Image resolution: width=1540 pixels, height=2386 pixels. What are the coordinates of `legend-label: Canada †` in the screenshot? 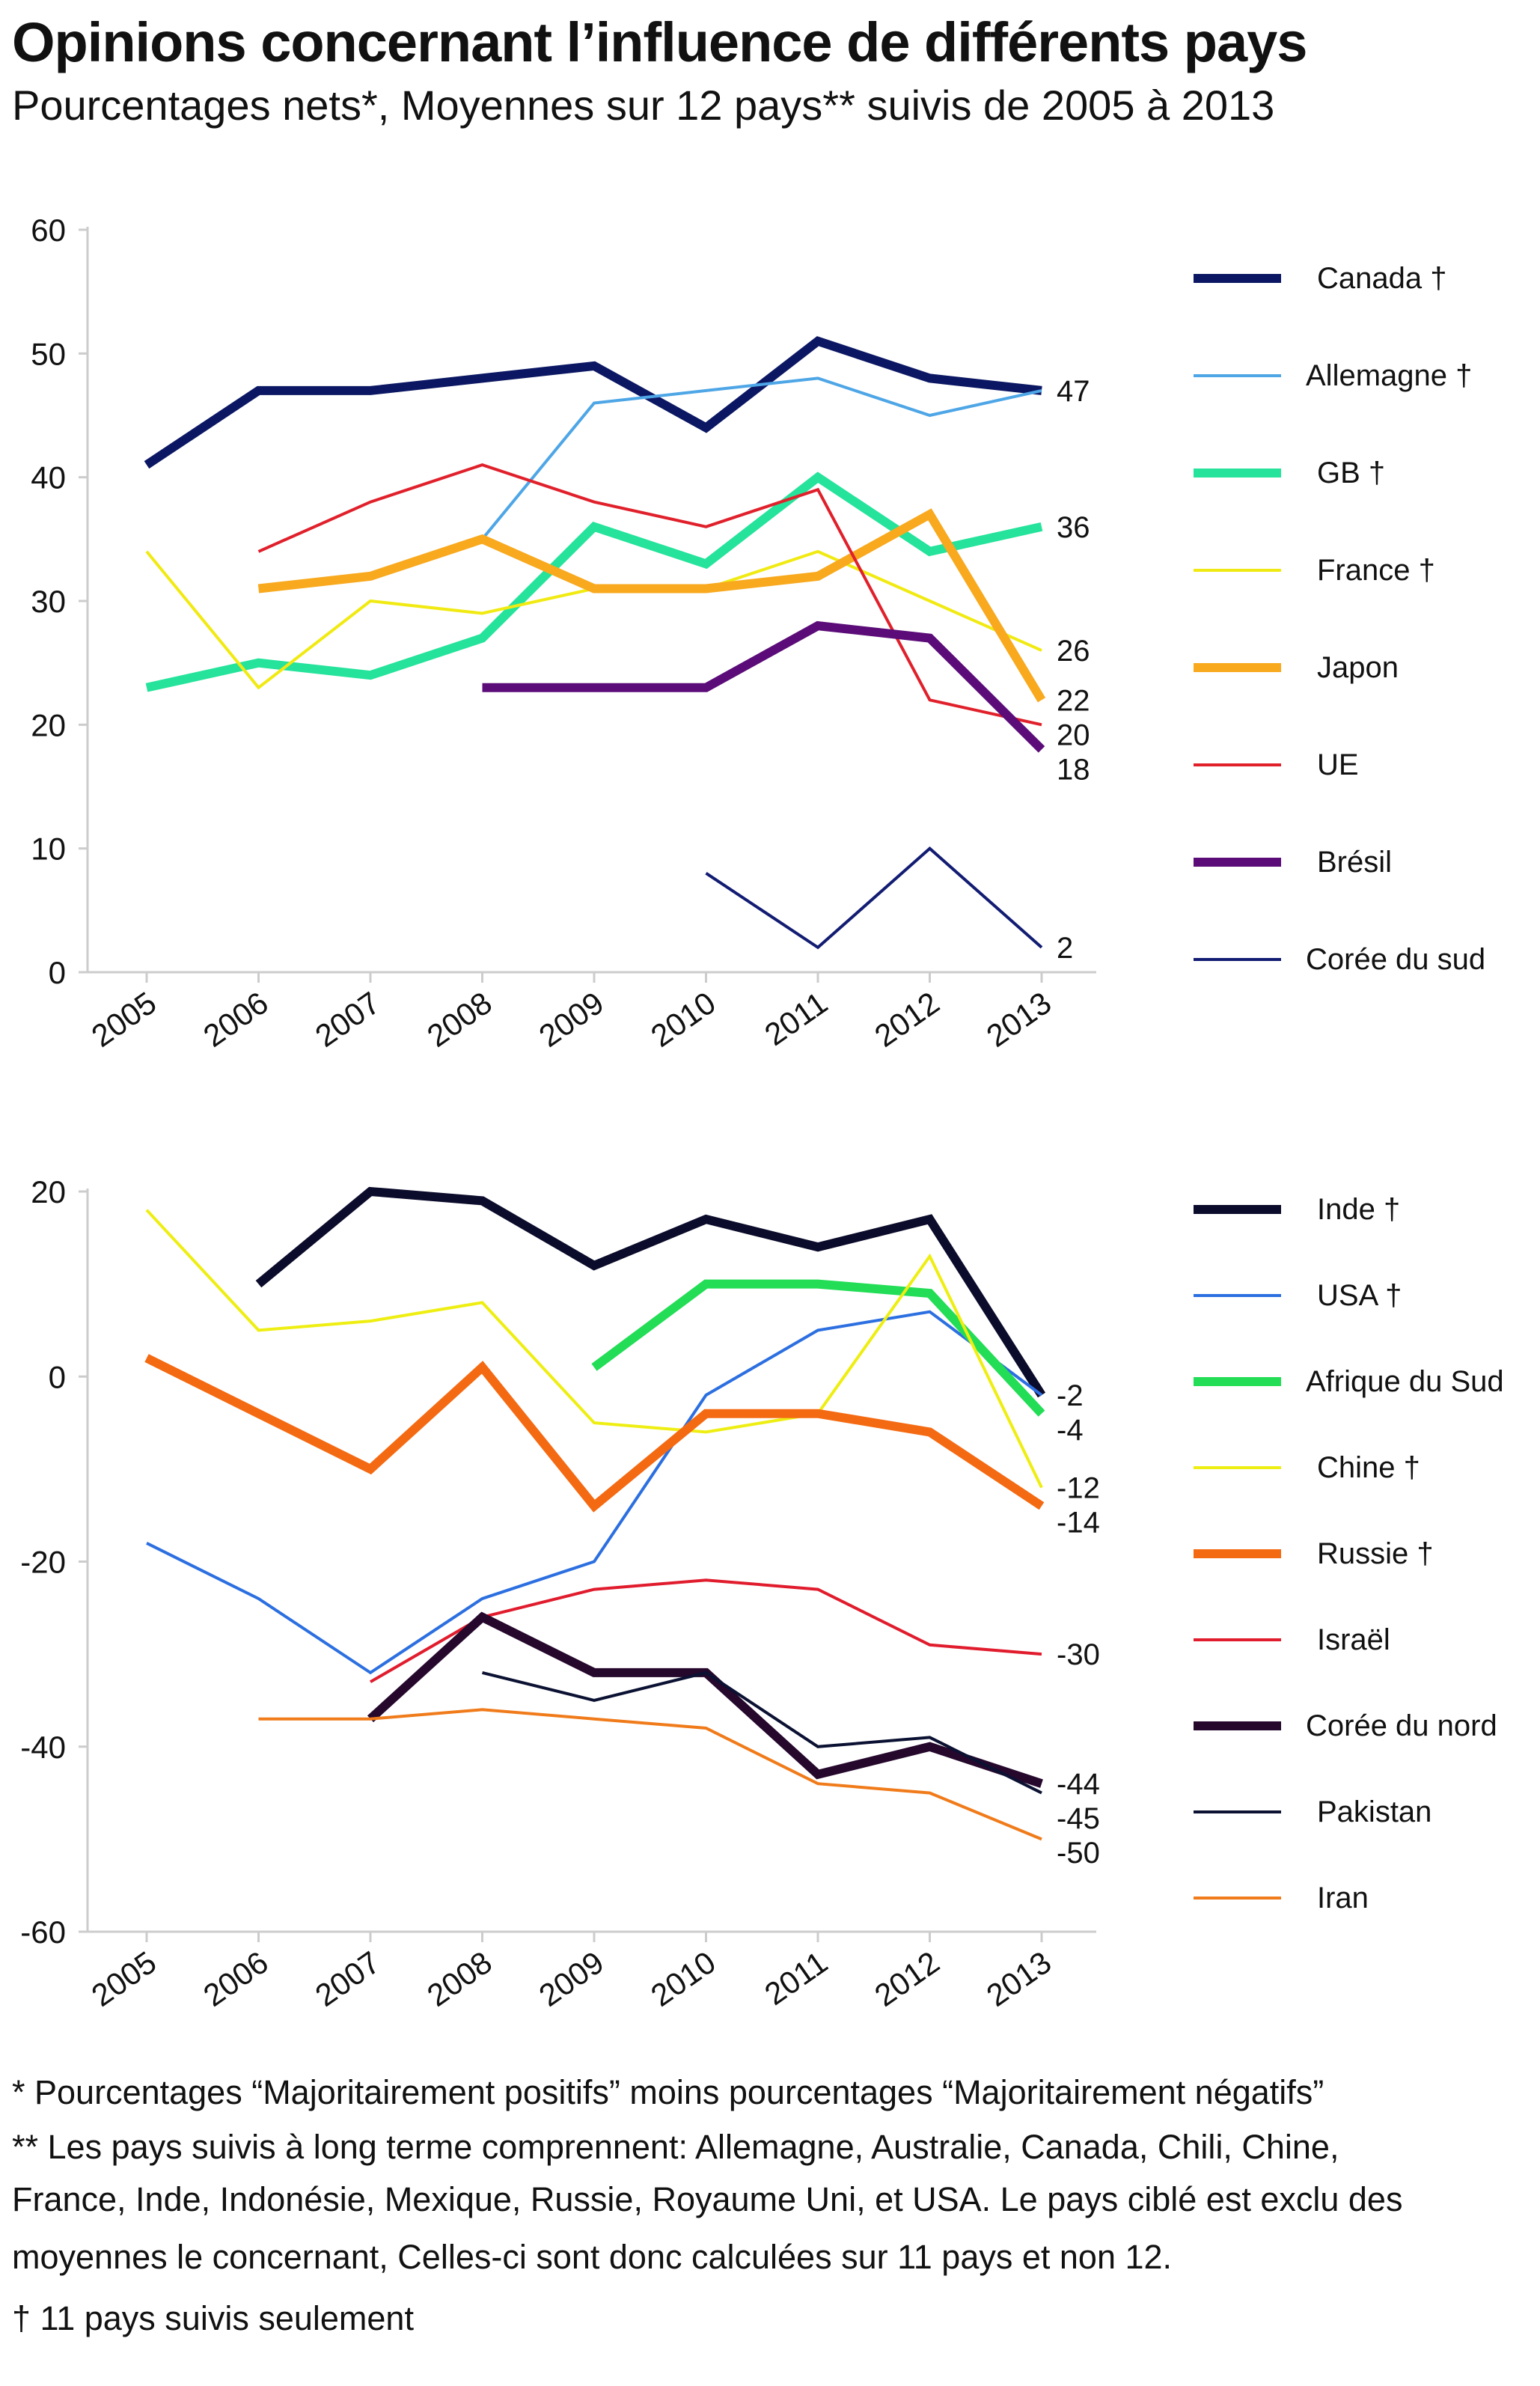 It's located at (1382, 278).